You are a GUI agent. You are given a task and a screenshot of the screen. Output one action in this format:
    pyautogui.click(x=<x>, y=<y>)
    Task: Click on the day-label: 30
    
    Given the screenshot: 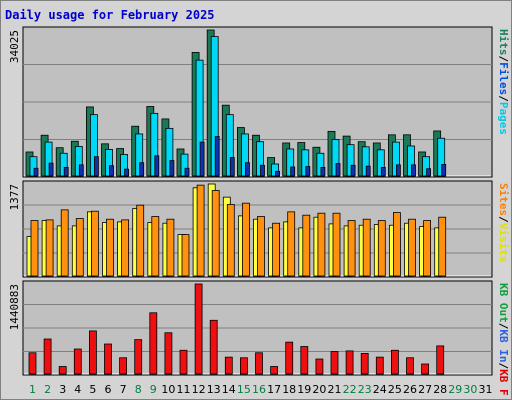 What is the action you would take?
    pyautogui.click(x=470, y=389)
    